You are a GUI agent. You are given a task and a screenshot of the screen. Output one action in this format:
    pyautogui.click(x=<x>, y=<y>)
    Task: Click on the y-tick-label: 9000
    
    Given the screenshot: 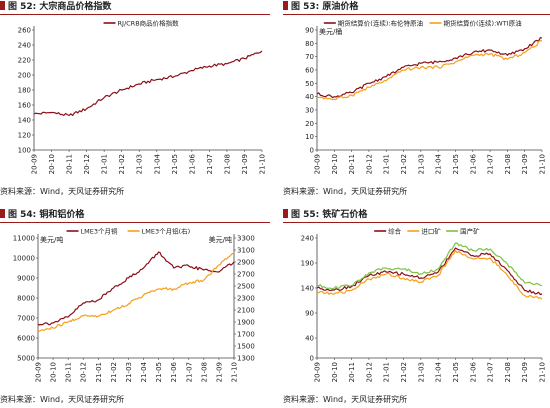 What is the action you would take?
    pyautogui.click(x=26, y=279)
    